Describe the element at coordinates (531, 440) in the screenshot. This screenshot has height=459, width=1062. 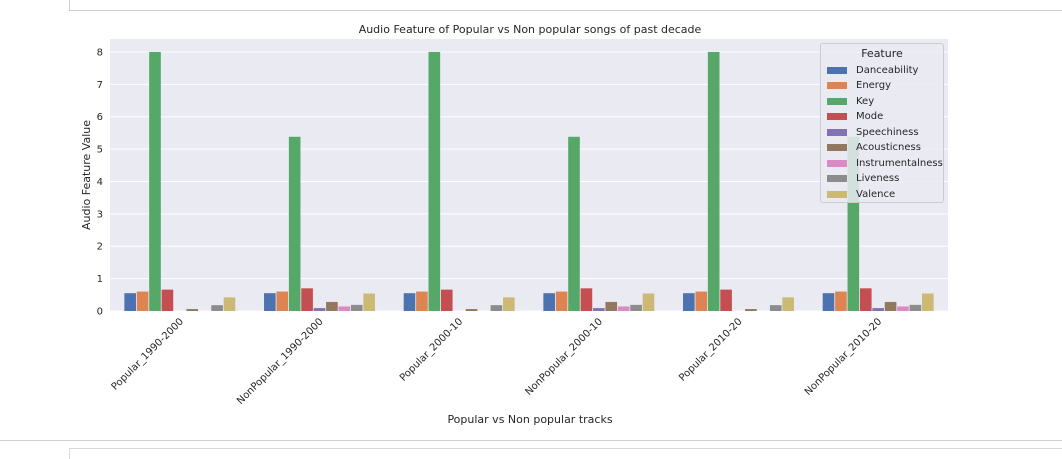
I see `cell-divider` at that location.